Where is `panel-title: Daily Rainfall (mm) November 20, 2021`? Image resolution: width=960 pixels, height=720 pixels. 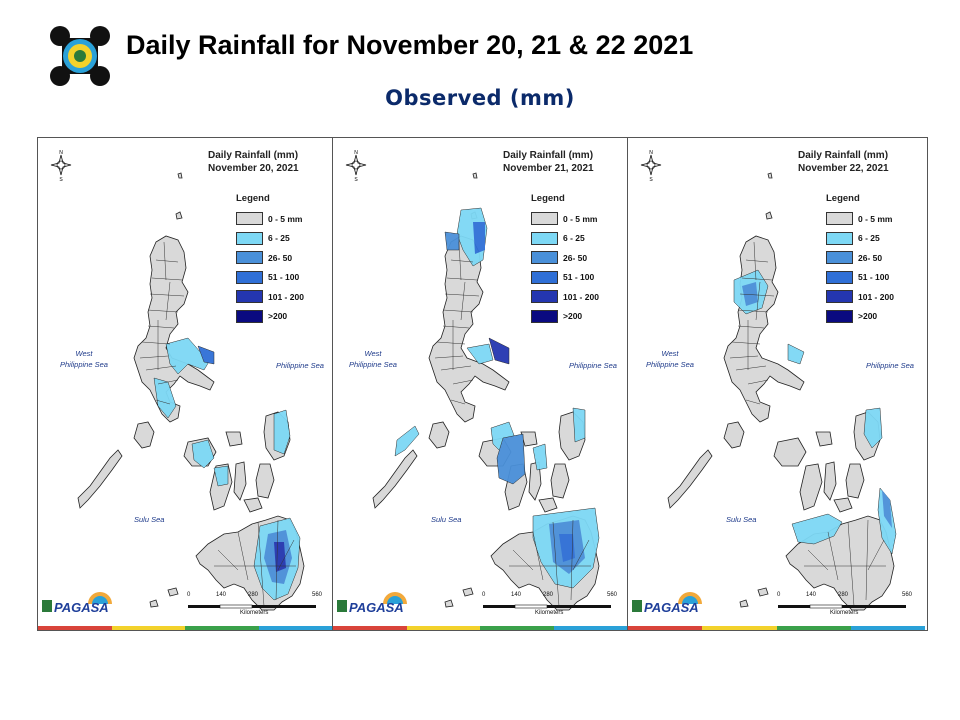
panel-title: Daily Rainfall (mm) November 20, 2021 is located at coordinates (253, 162).